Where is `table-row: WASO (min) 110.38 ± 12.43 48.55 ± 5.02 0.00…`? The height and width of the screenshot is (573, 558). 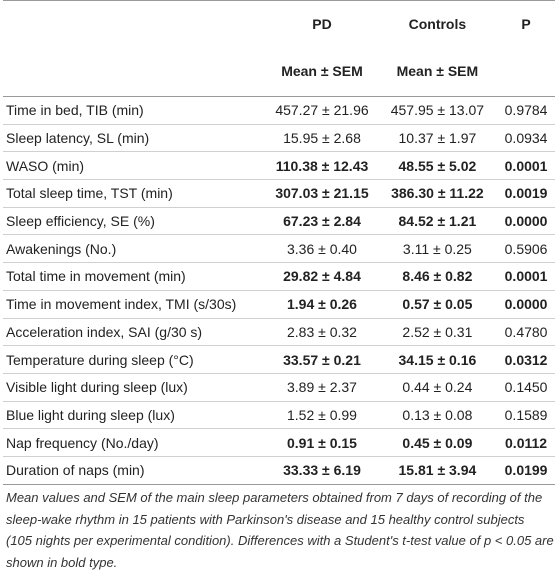 table-row: WASO (min) 110.38 ± 12.43 48.55 ± 5.02 0.00… is located at coordinates (279, 166).